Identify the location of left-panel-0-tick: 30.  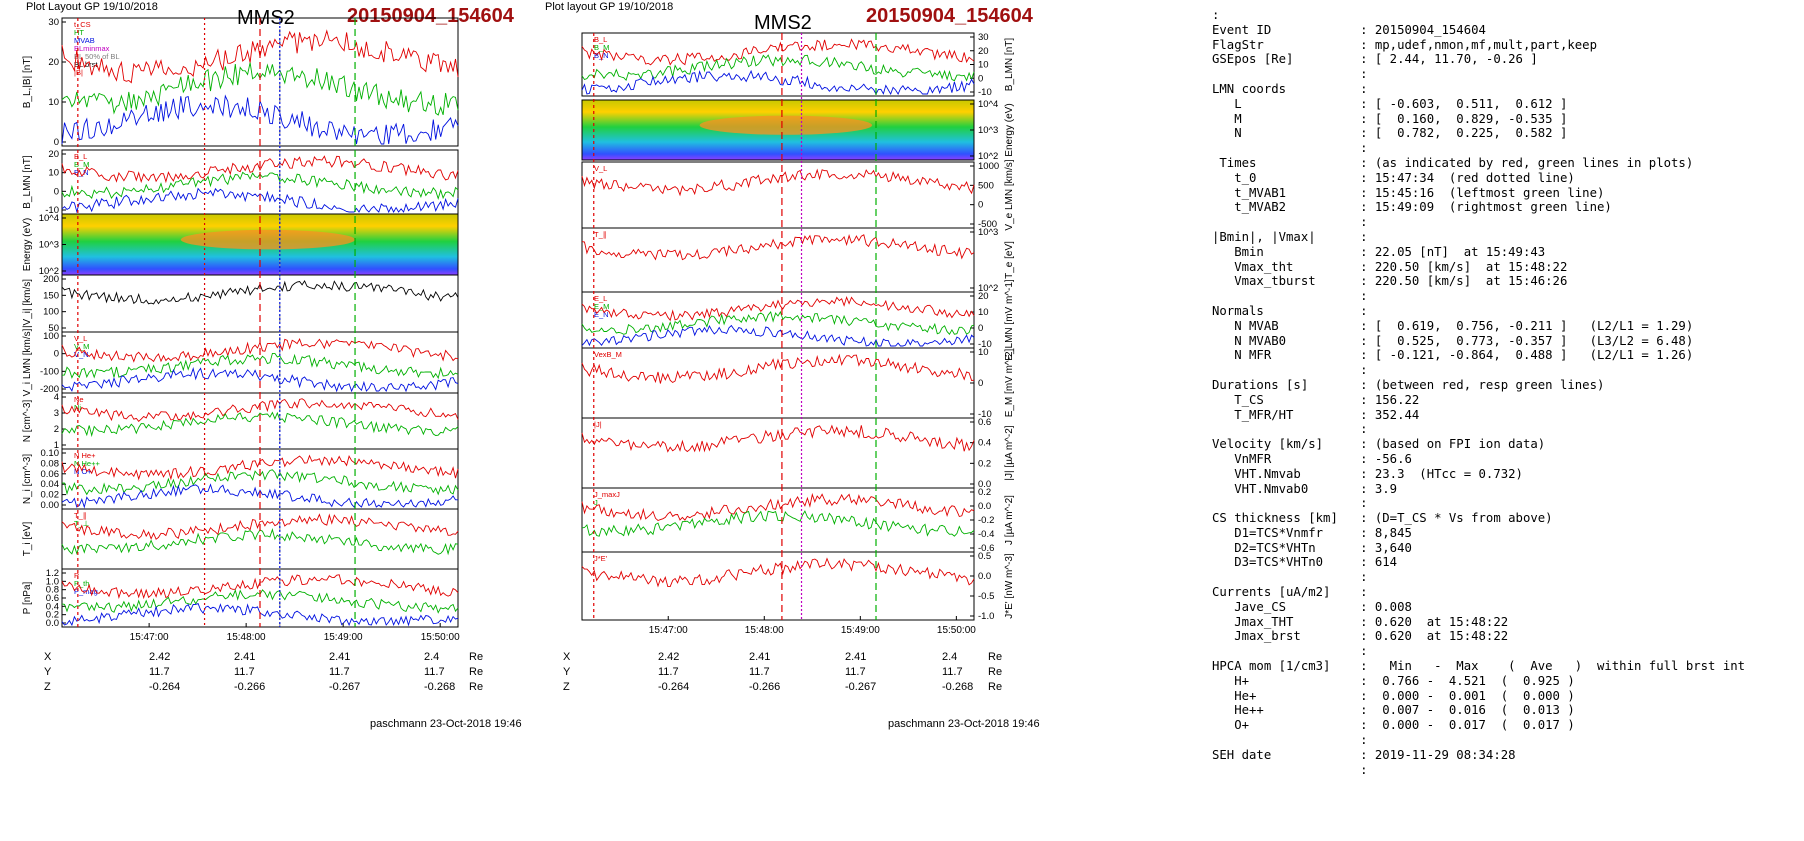
(53, 22).